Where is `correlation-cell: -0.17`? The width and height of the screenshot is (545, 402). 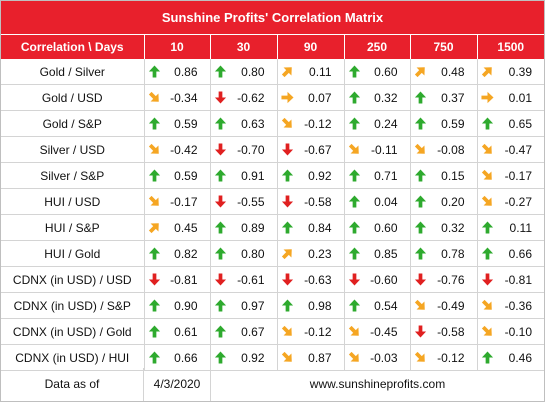 correlation-cell: -0.17 is located at coordinates (510, 175).